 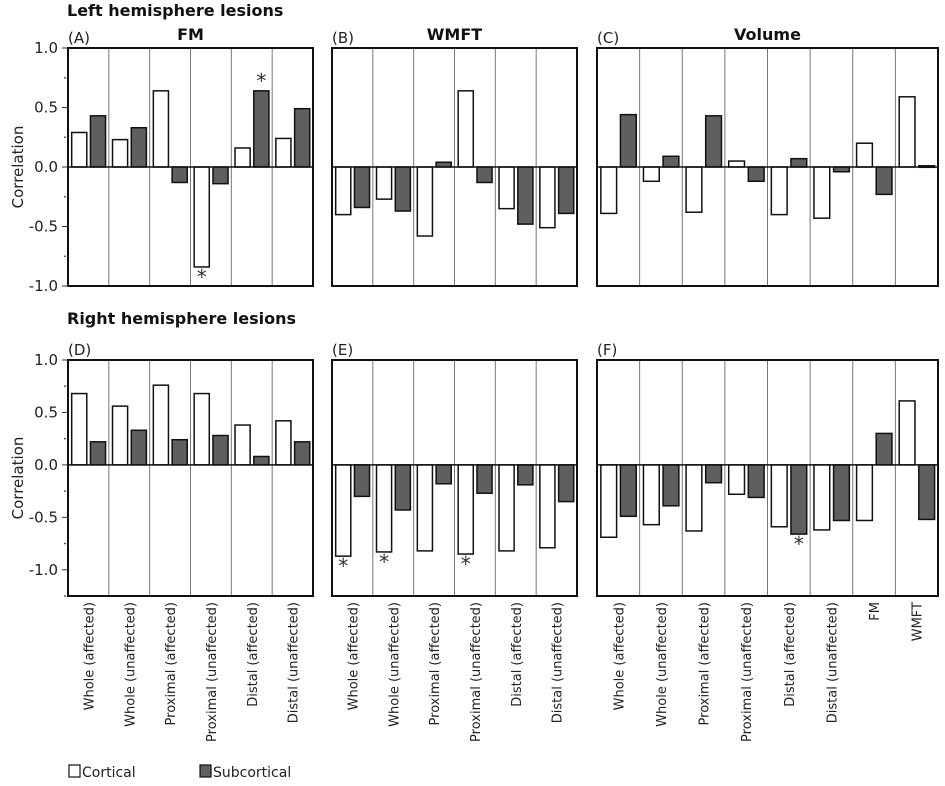 I want to click on panel-label: (B), so click(x=343, y=38).